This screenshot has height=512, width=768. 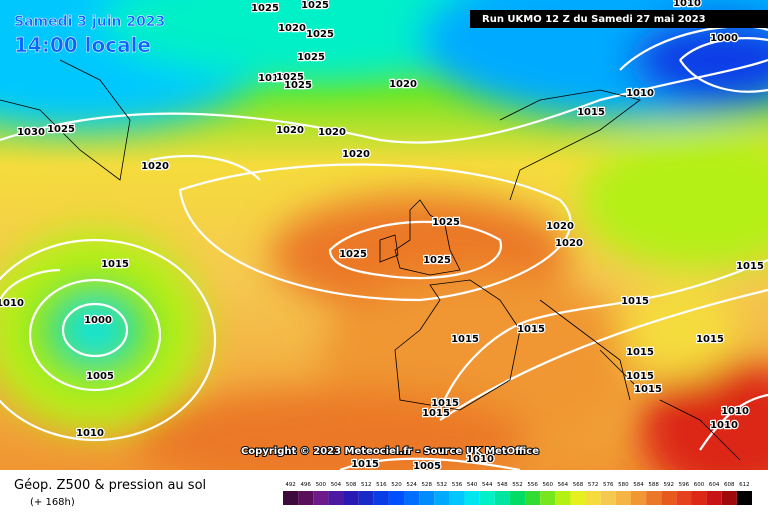 What do you see at coordinates (638, 485) in the screenshot?
I see `scale-label: 584` at bounding box center [638, 485].